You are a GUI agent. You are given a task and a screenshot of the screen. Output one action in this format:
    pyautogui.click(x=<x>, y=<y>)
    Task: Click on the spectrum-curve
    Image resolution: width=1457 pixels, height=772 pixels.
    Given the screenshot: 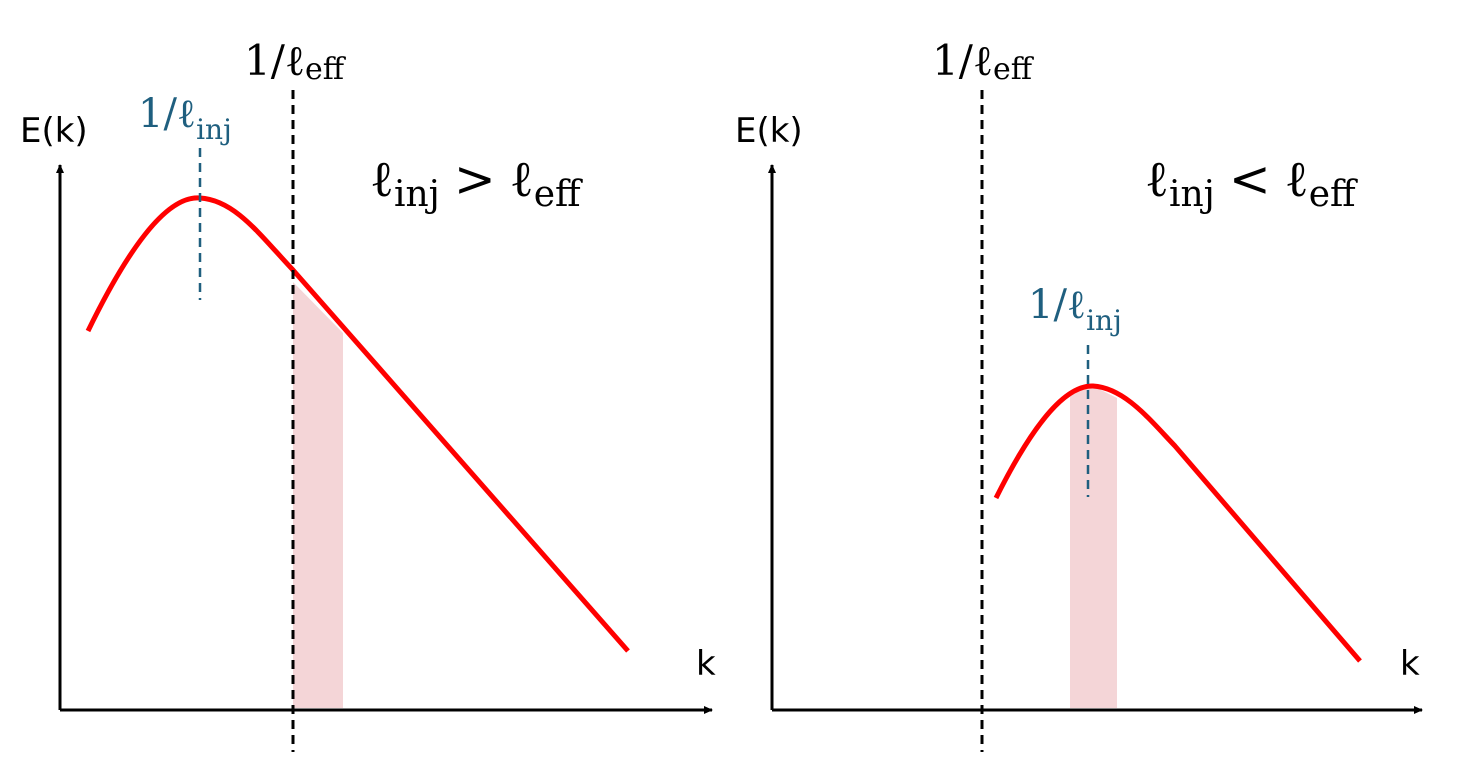 What is the action you would take?
    pyautogui.click(x=1177, y=523)
    